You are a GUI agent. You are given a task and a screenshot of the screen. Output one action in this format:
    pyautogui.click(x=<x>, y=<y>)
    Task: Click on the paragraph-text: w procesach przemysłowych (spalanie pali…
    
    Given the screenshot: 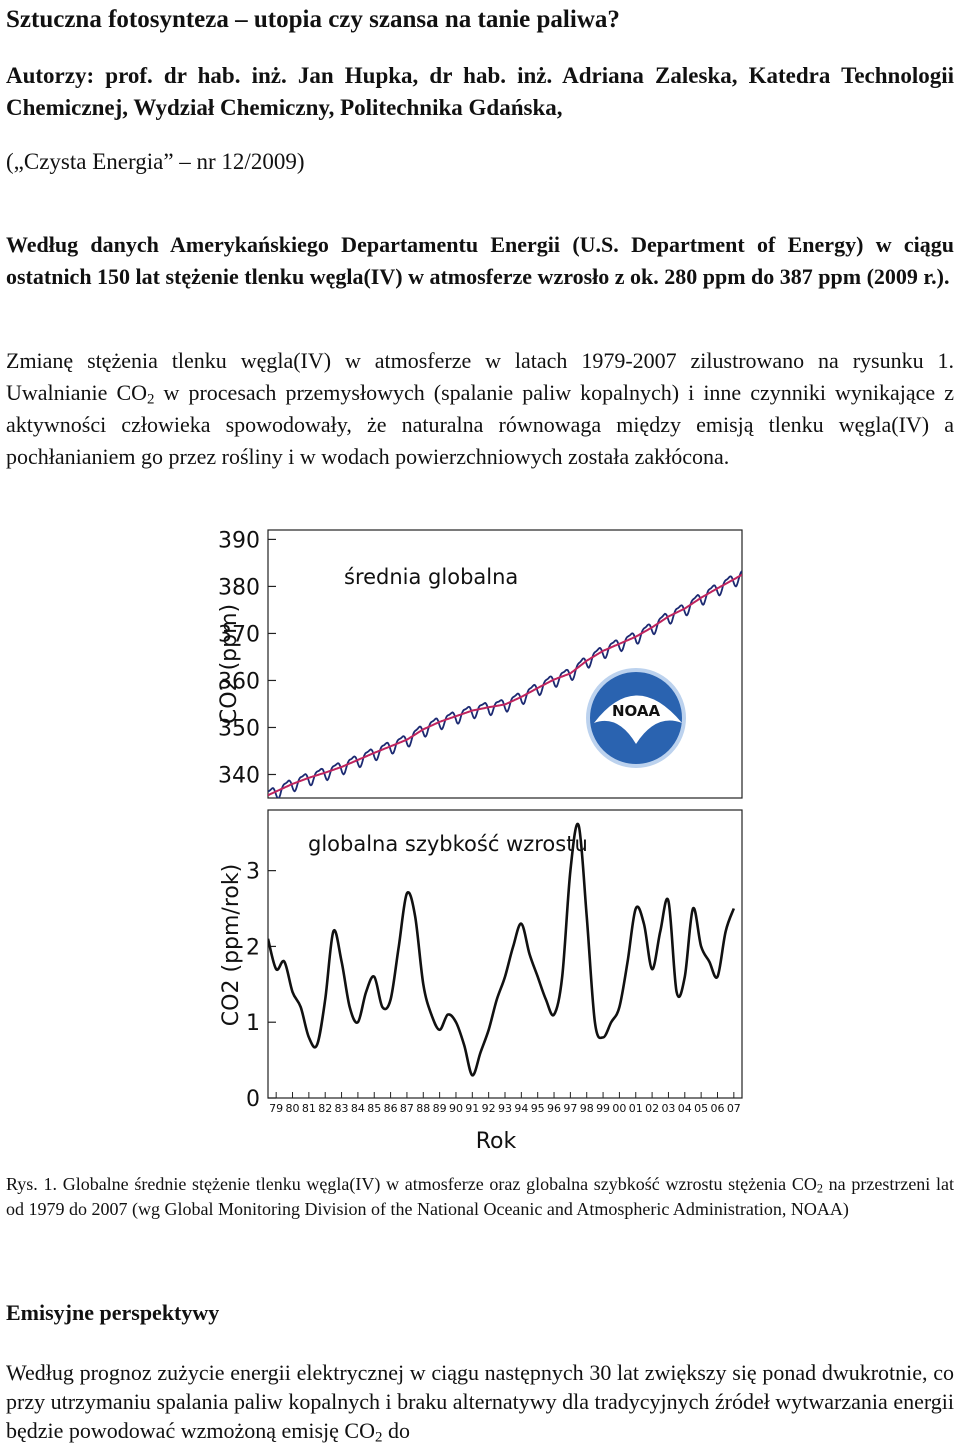 What is the action you would take?
    pyautogui.click(x=480, y=424)
    